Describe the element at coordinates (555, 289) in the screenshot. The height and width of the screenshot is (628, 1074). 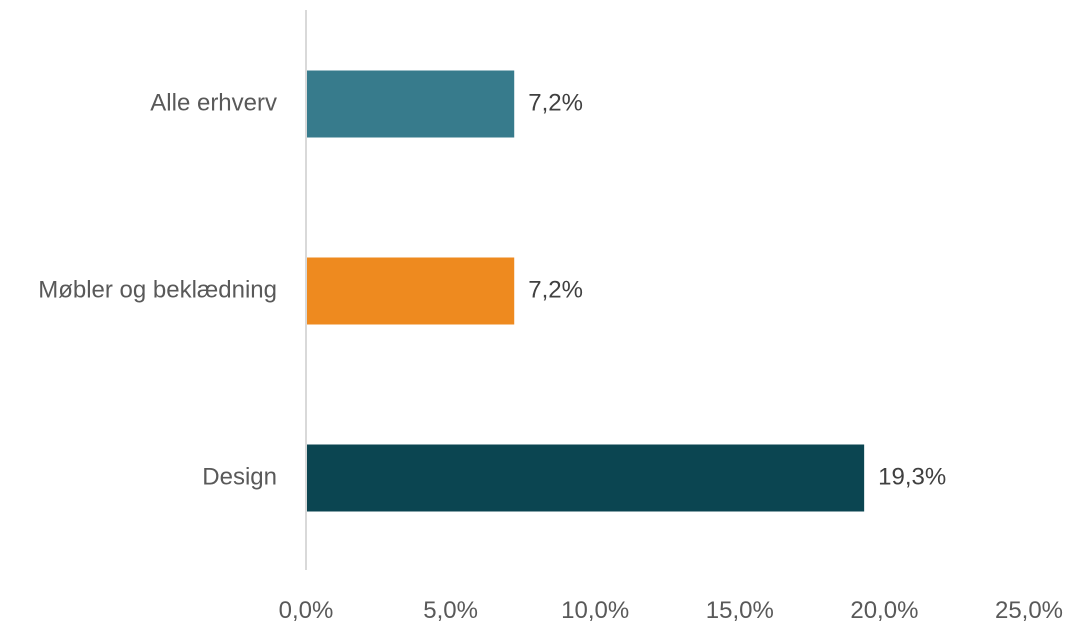
I see `data-label-1: 7,2%` at that location.